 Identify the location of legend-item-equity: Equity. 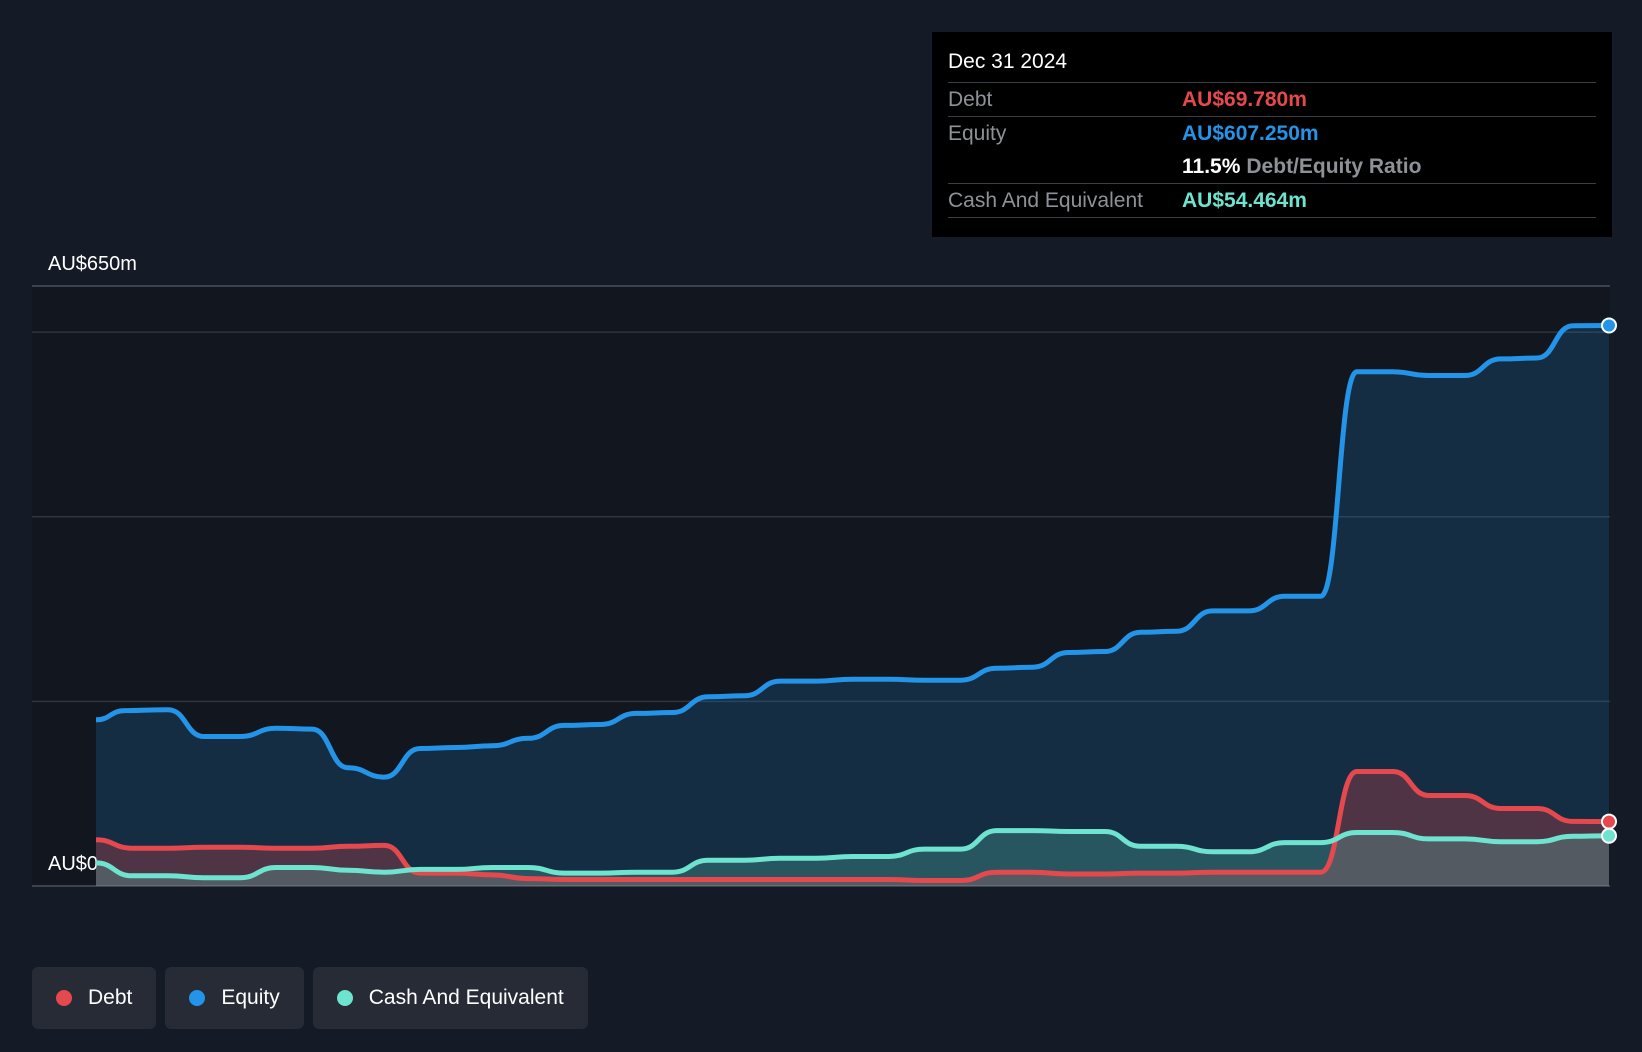
(234, 998).